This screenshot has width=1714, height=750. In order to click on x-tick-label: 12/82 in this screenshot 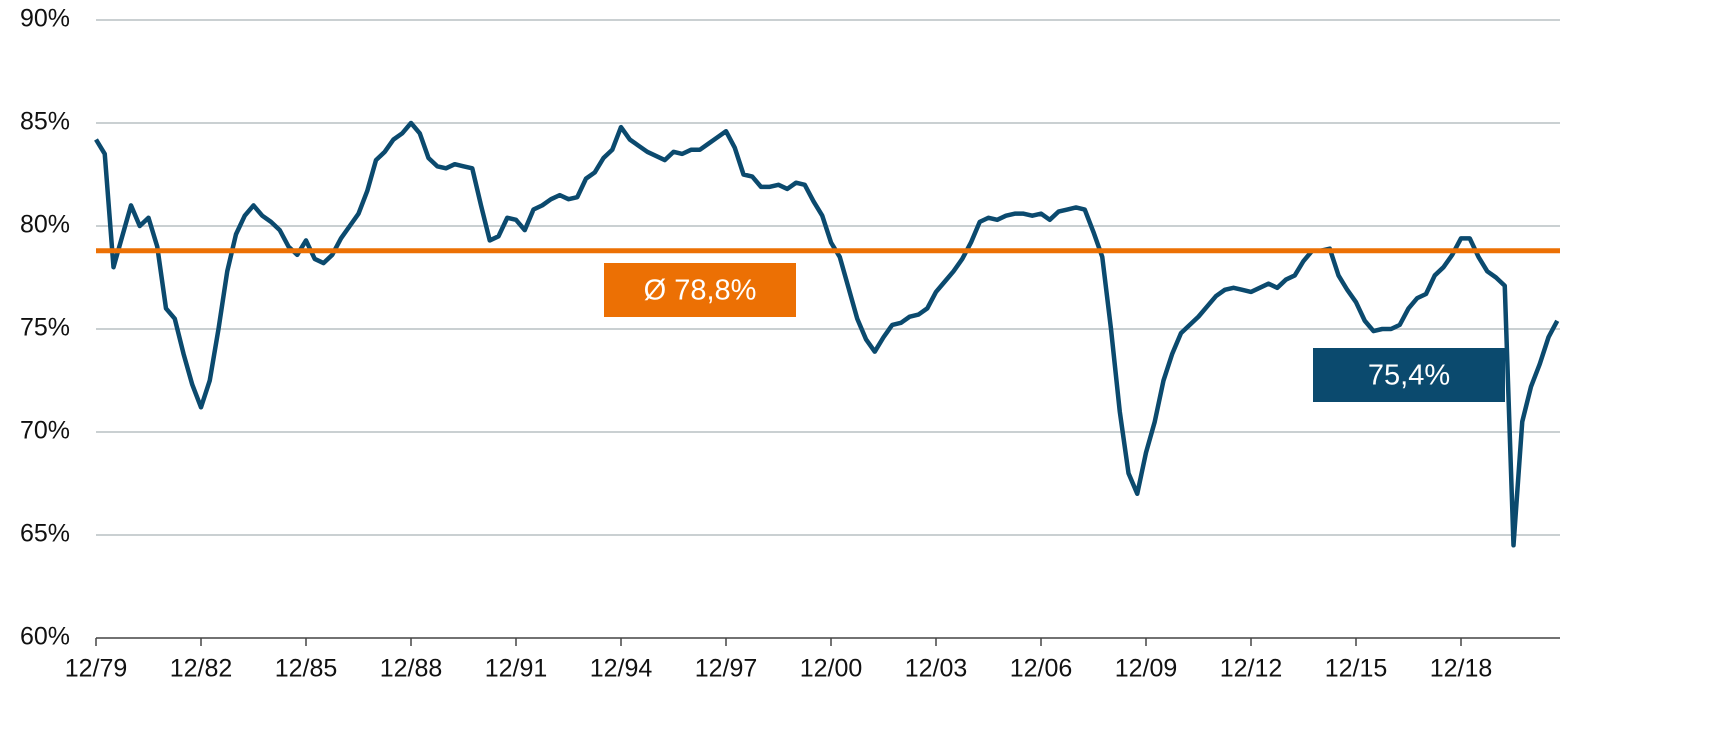, I will do `click(201, 669)`.